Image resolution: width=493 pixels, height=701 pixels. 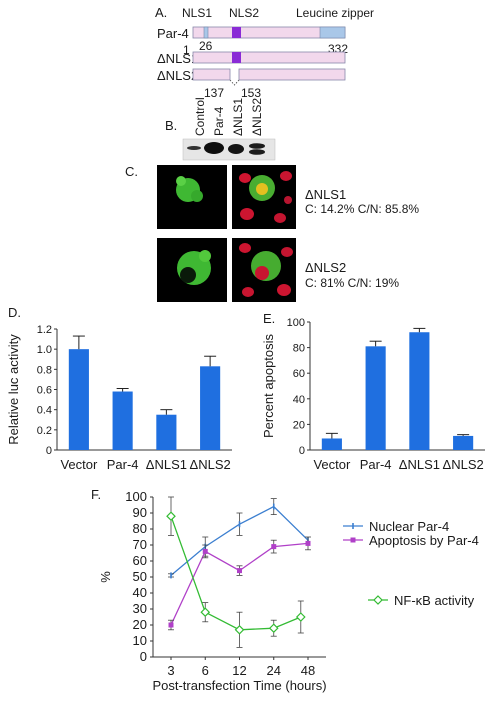 I want to click on construct-label-dnls2: ΔNLS2, so click(x=177, y=75).